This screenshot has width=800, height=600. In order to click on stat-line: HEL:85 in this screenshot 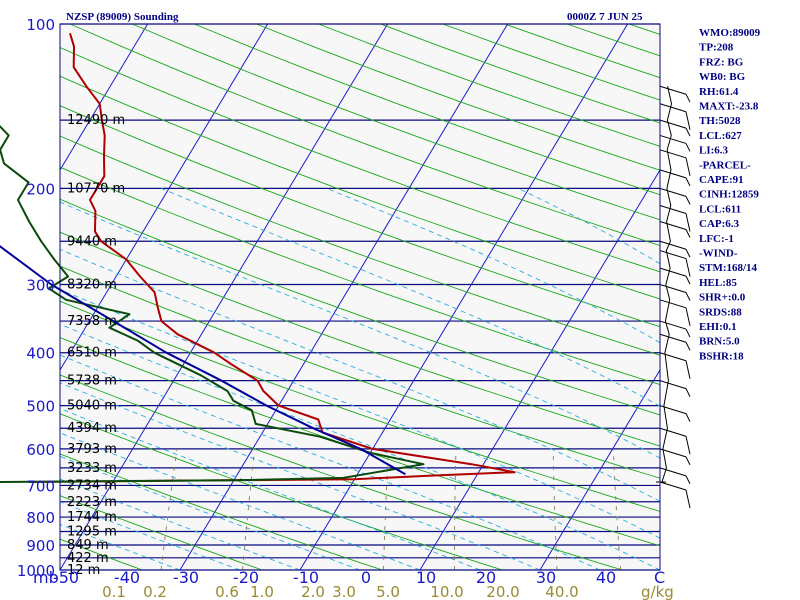, I will do `click(718, 283)`.